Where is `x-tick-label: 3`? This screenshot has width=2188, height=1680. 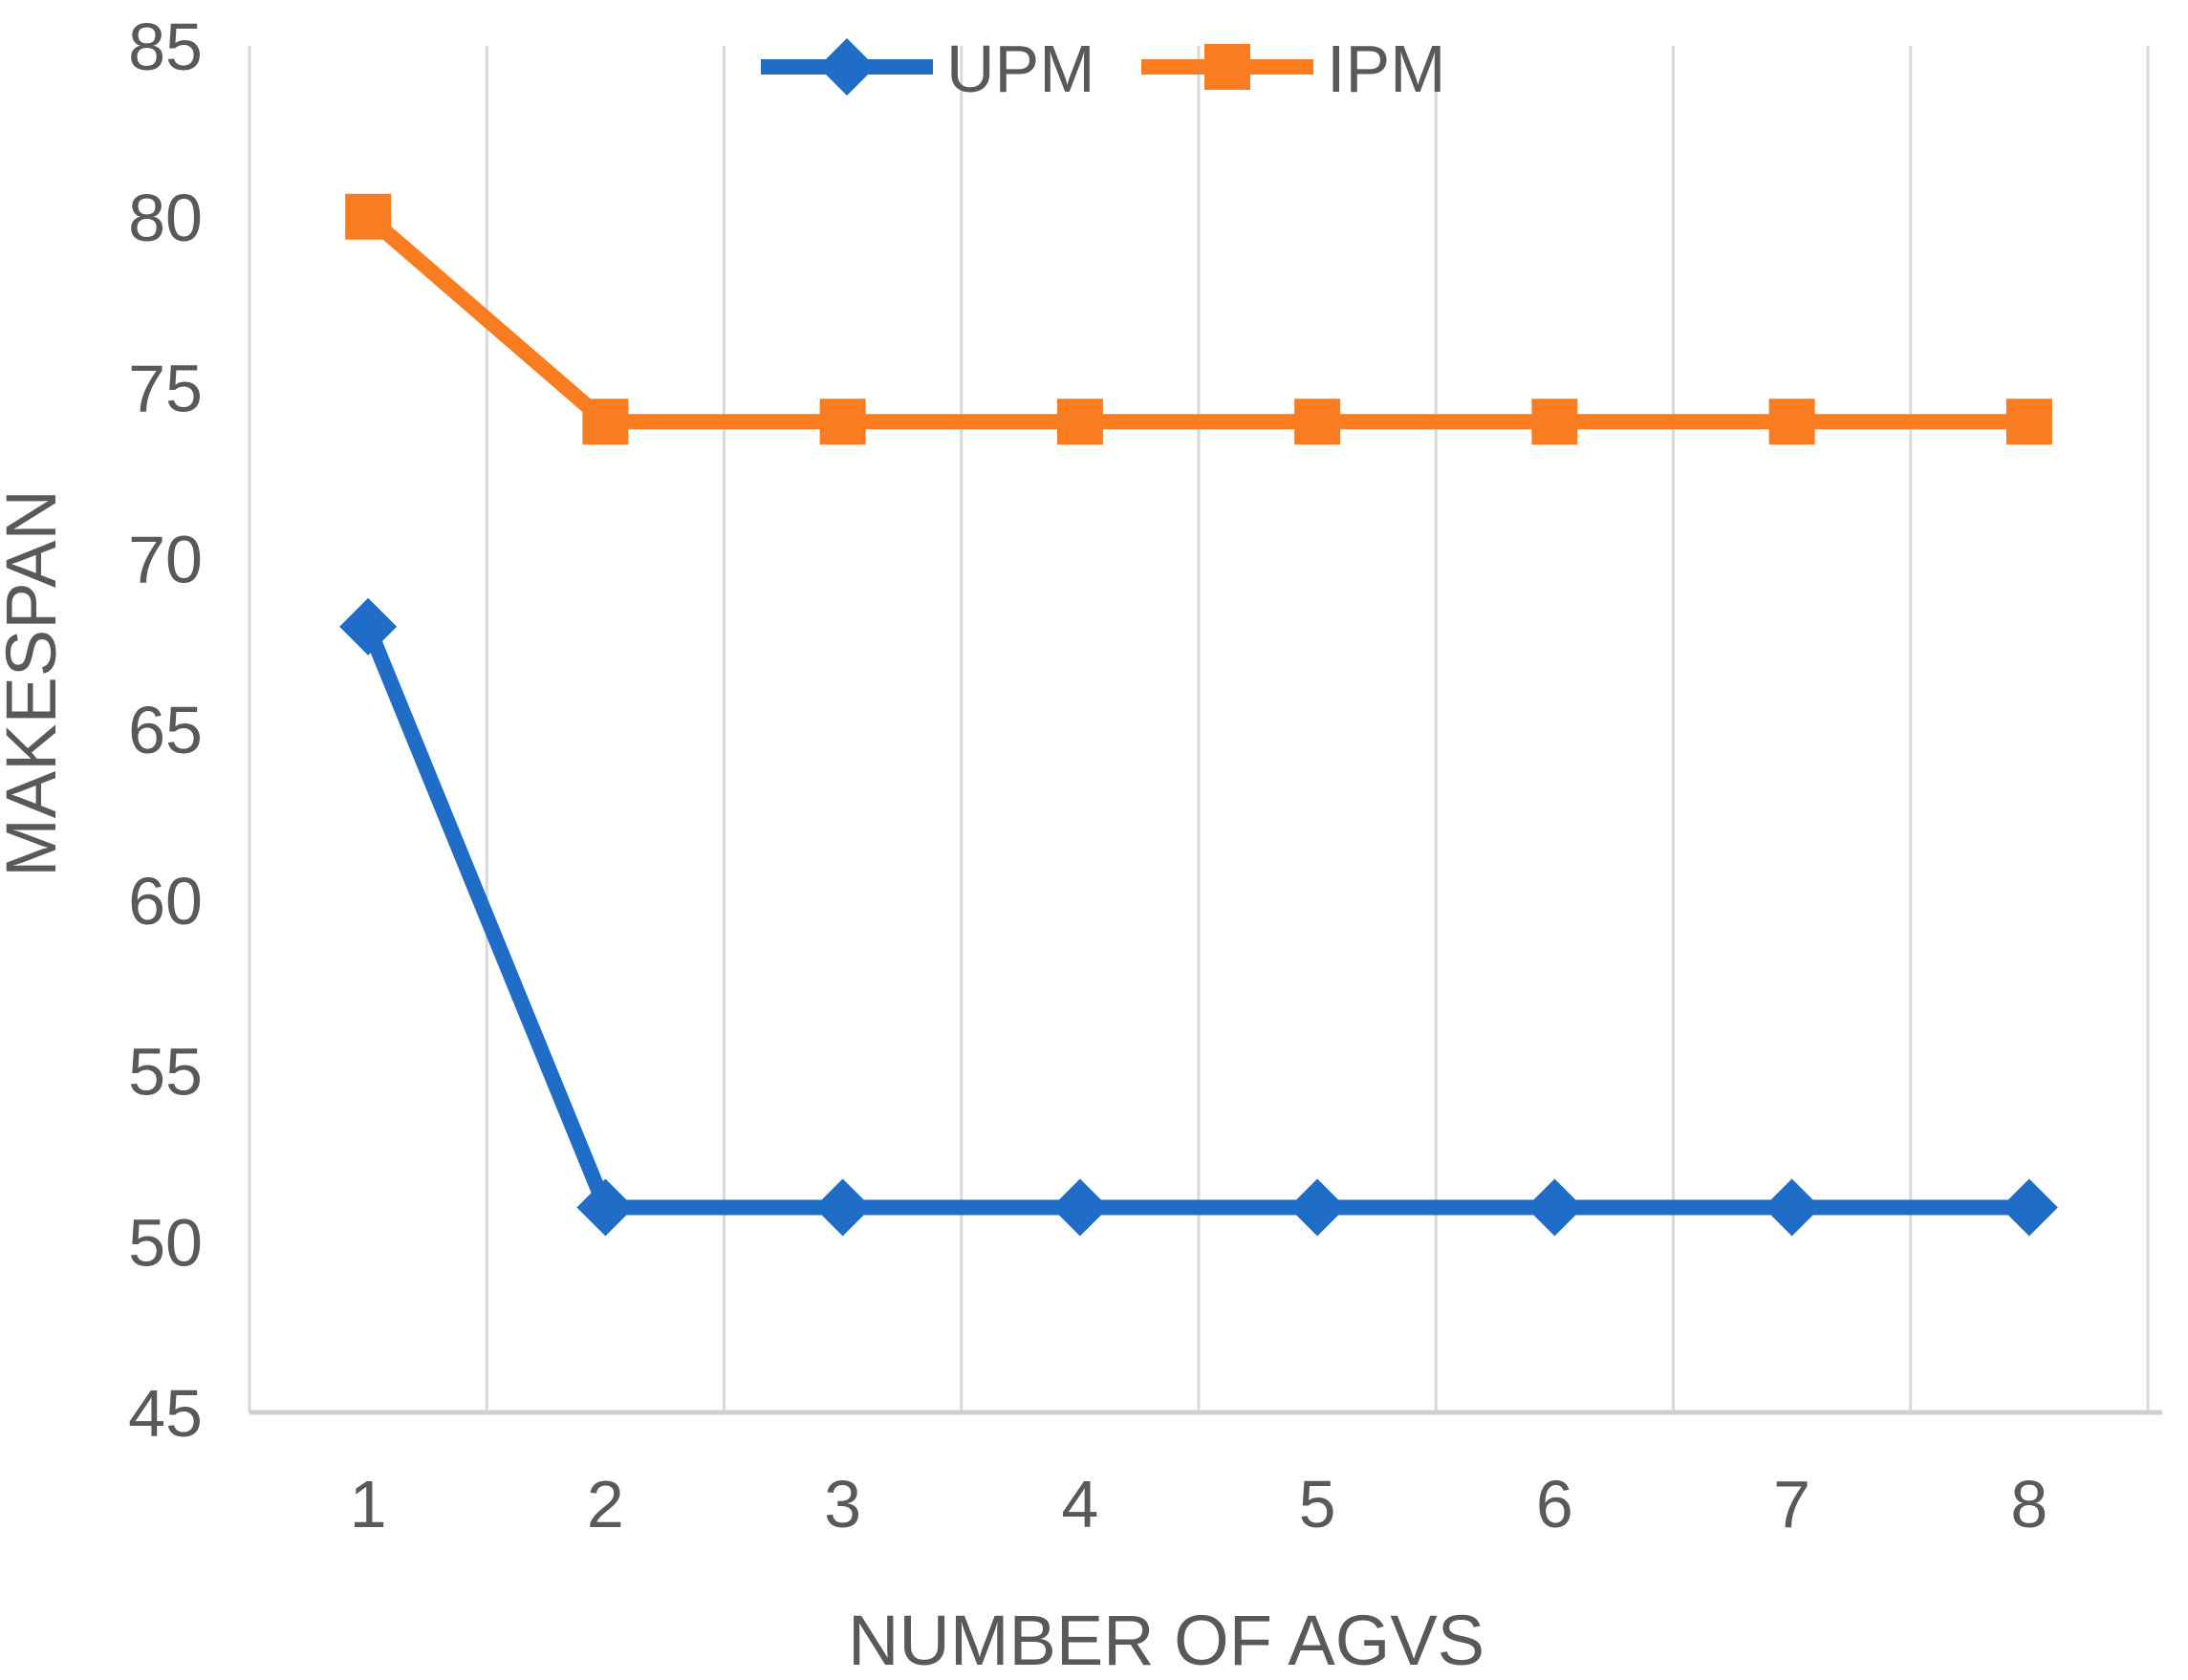
x-tick-label: 3 is located at coordinates (843, 1504).